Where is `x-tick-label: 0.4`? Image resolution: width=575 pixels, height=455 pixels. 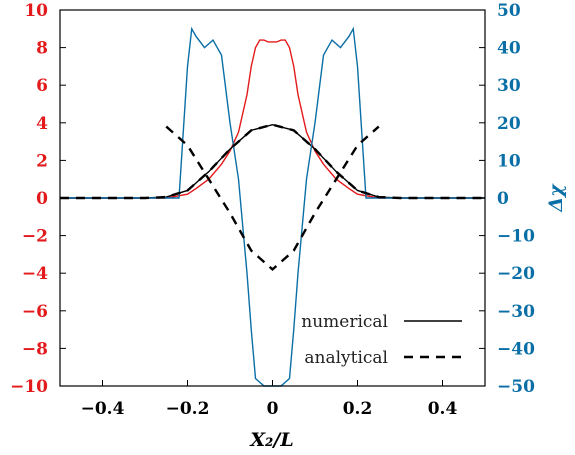
x-tick-label: 0.4 is located at coordinates (443, 409).